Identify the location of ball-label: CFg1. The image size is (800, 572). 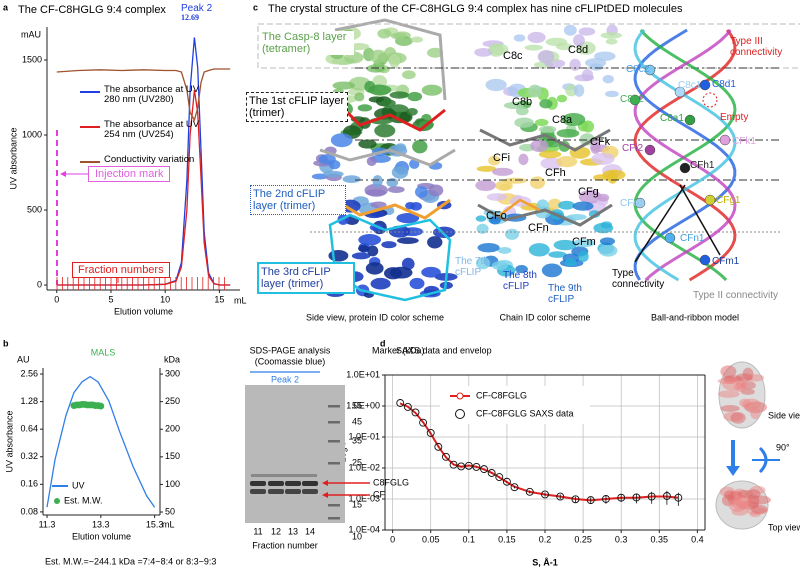
(728, 200).